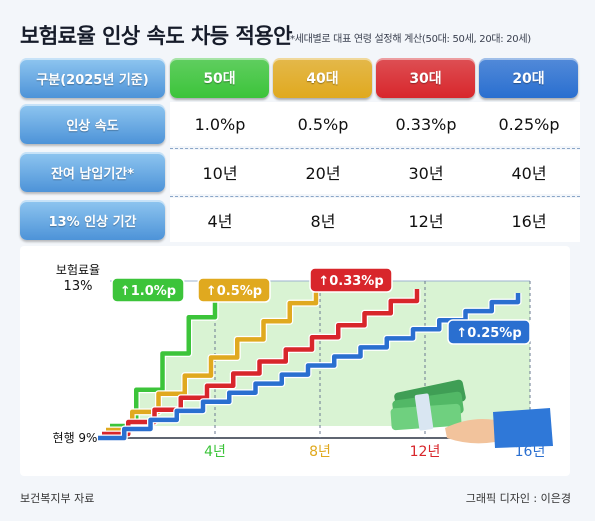  What do you see at coordinates (220, 220) in the screenshot?
I see `table-cell: 4년` at bounding box center [220, 220].